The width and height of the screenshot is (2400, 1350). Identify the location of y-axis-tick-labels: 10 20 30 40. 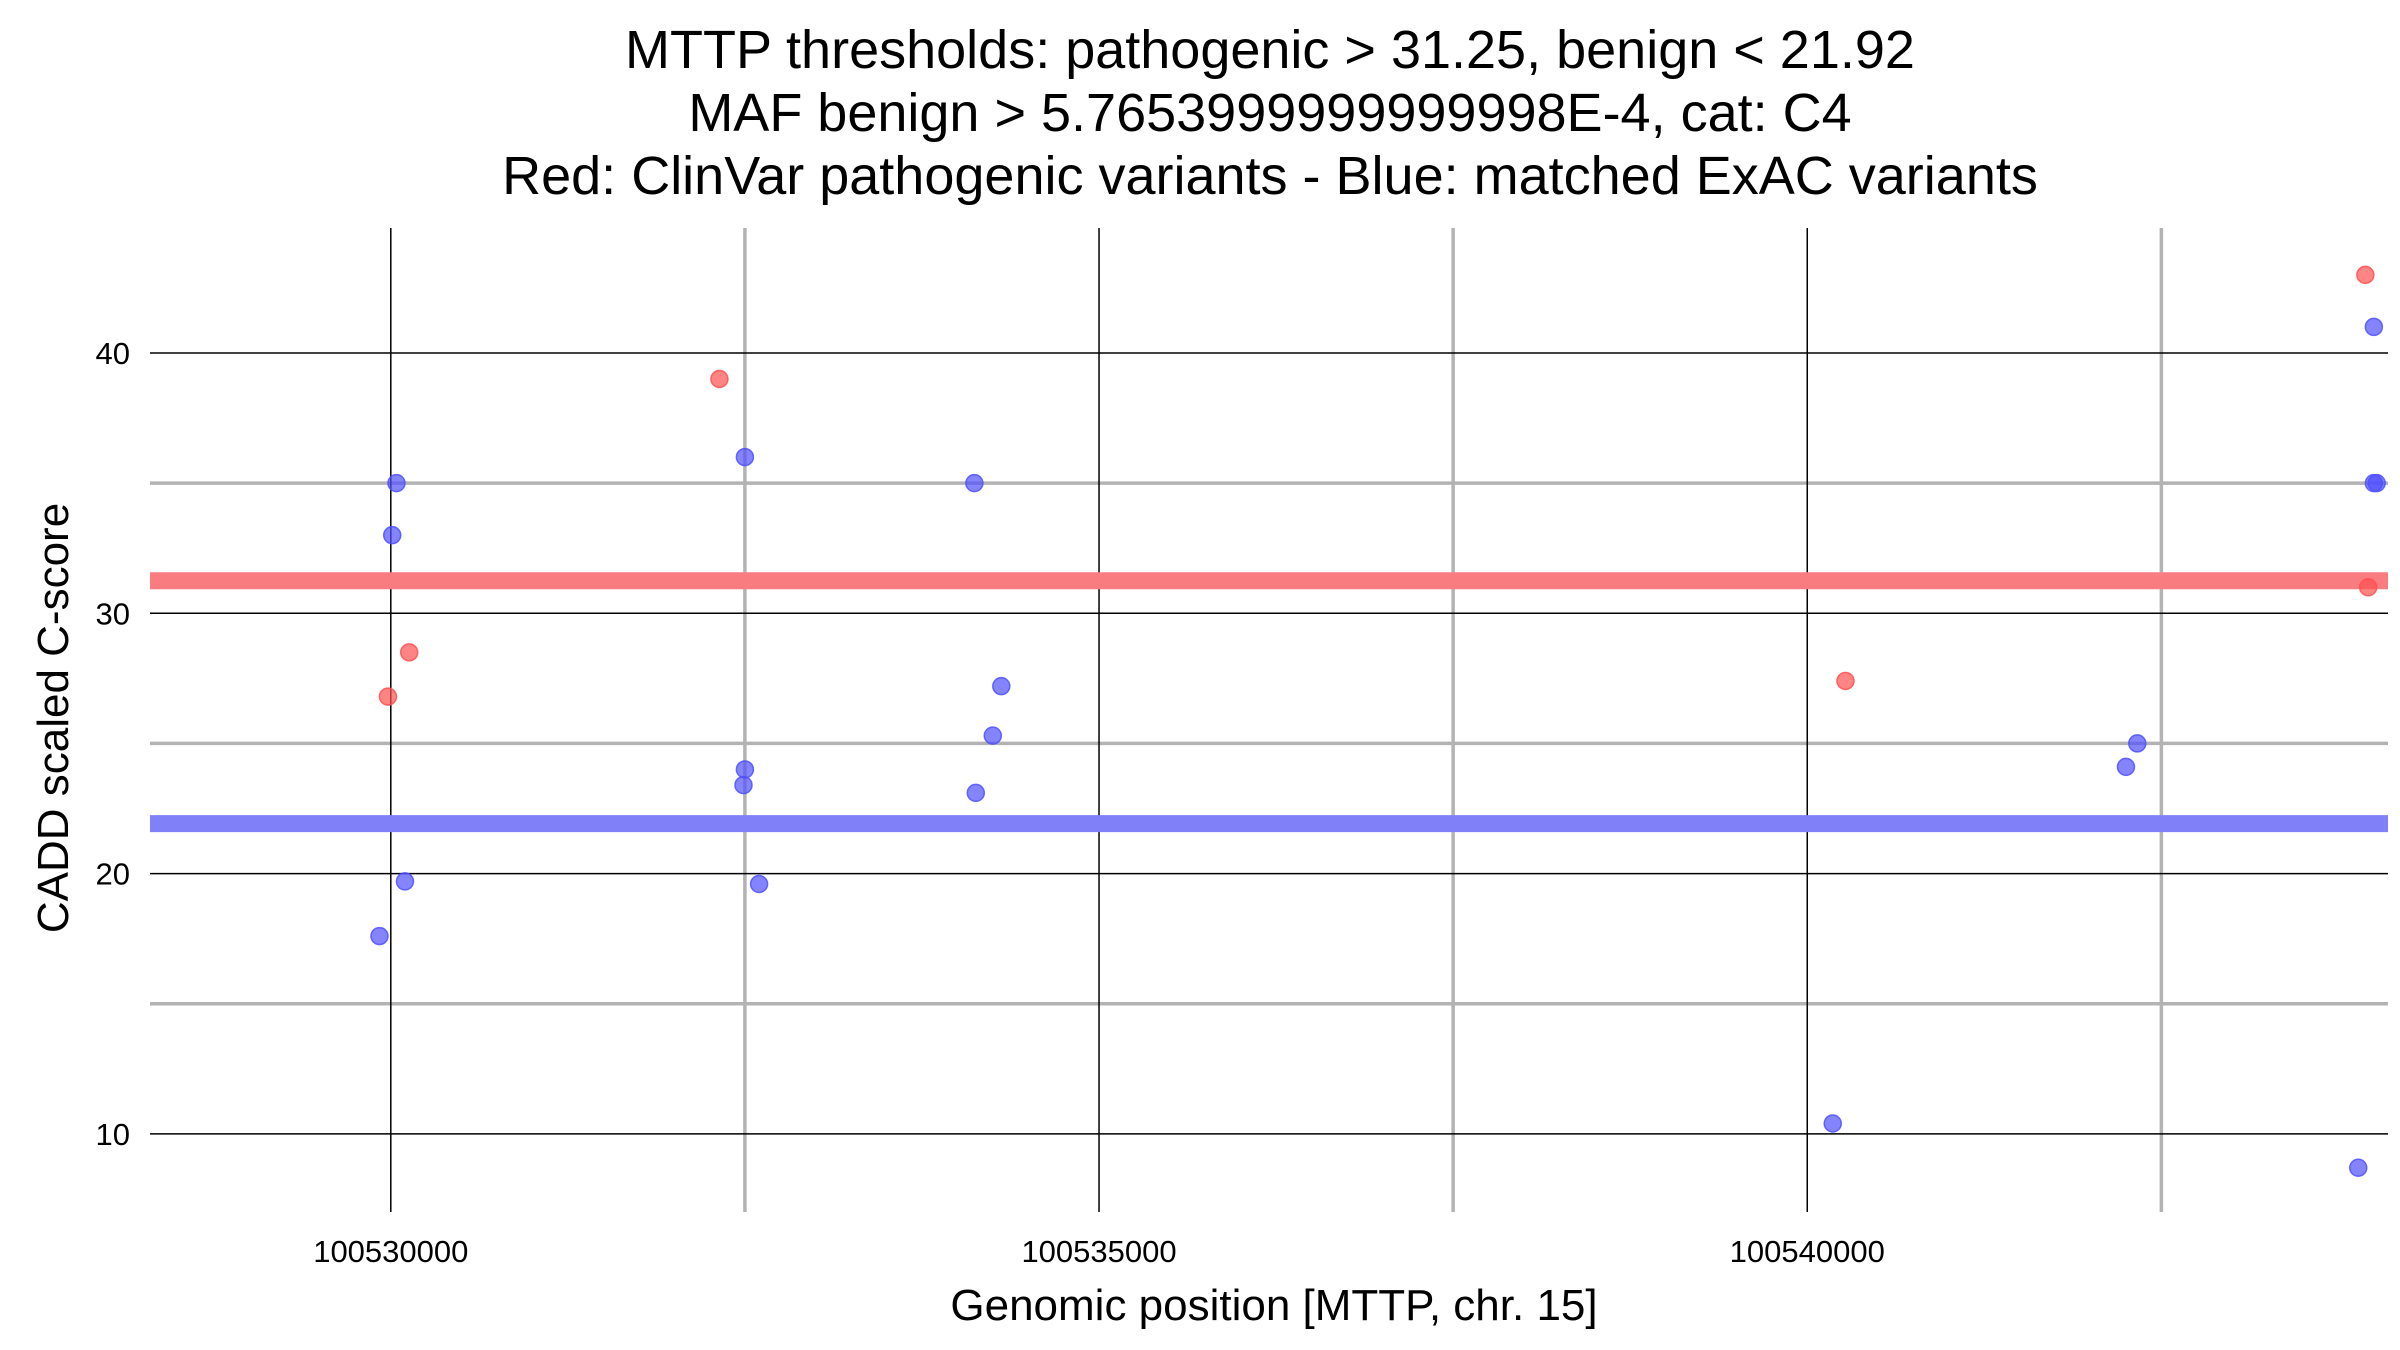
(113, 744).